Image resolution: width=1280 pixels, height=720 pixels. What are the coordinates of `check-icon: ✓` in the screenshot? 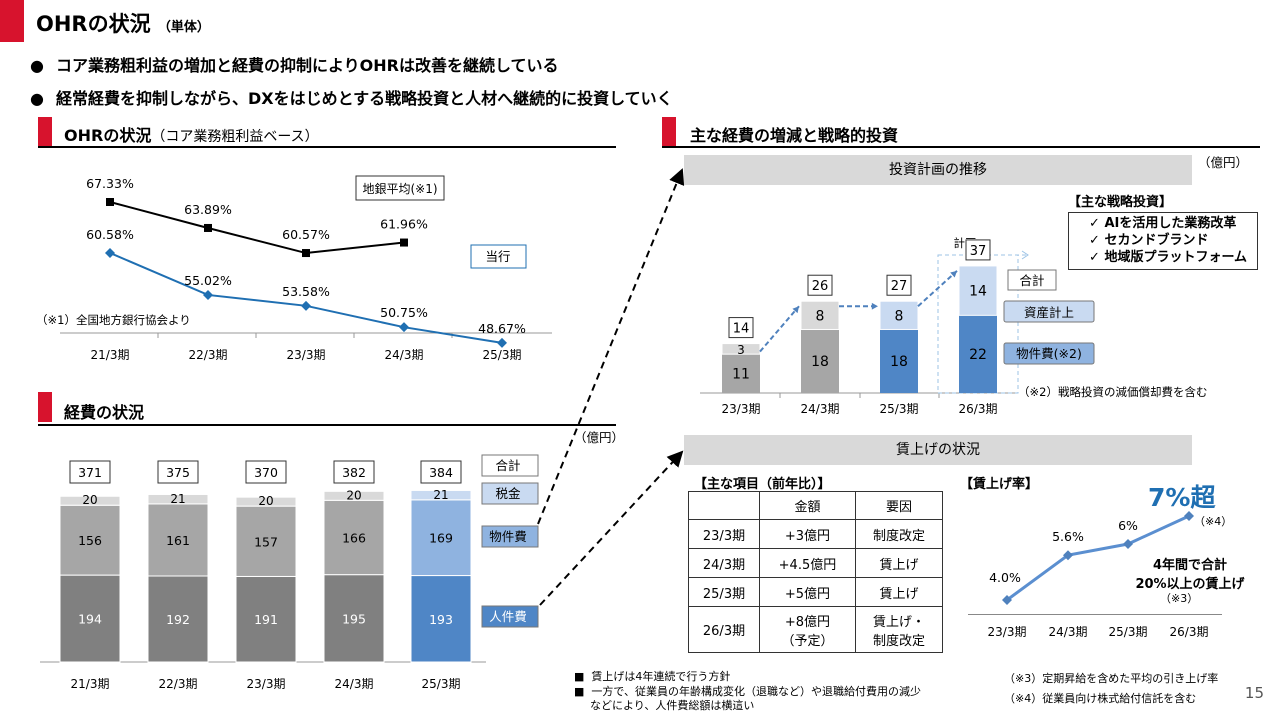 It's located at (1094, 240).